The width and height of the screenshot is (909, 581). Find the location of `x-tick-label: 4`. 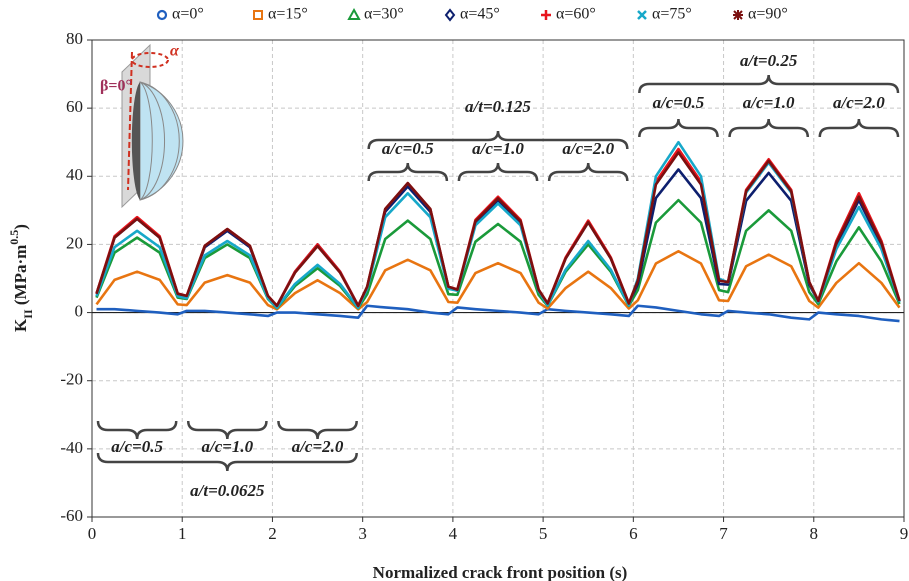

x-tick-label: 4 is located at coordinates (453, 533).